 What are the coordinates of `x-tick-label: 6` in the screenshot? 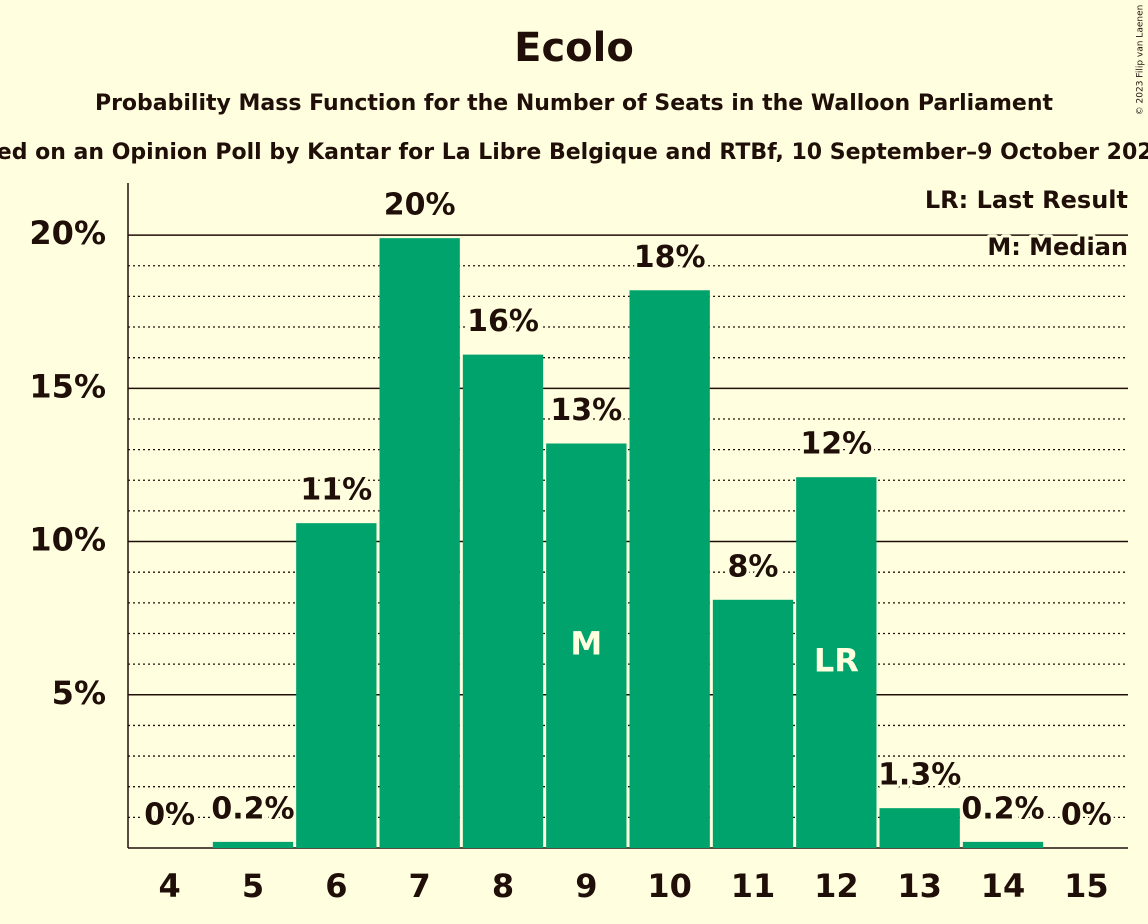 It's located at (336, 886).